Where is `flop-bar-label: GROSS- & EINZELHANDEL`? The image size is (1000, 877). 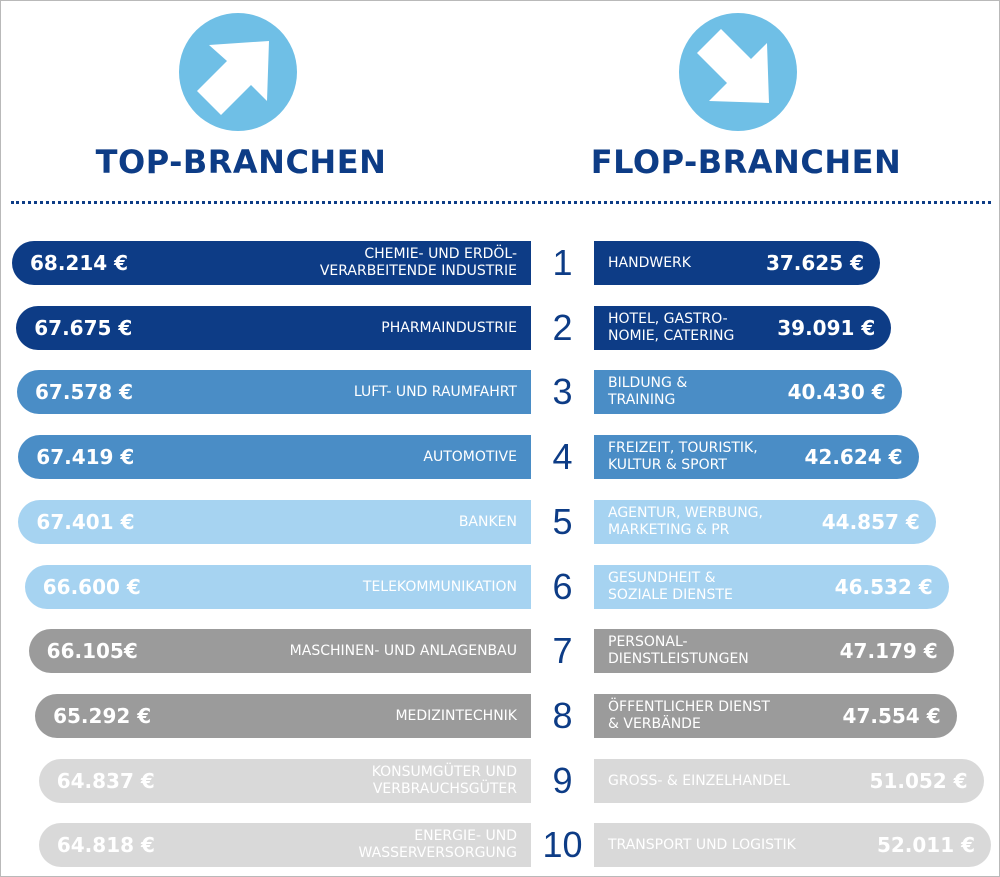 flop-bar-label: GROSS- & EINZELHANDEL is located at coordinates (699, 780).